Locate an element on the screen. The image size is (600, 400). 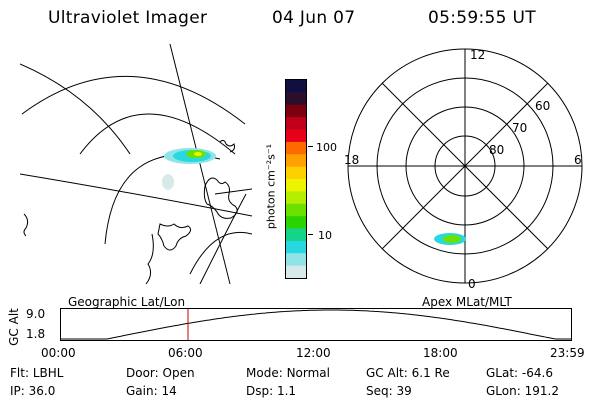
status-gc-alt: GC Alt: 6.1 Re is located at coordinates (408, 373).